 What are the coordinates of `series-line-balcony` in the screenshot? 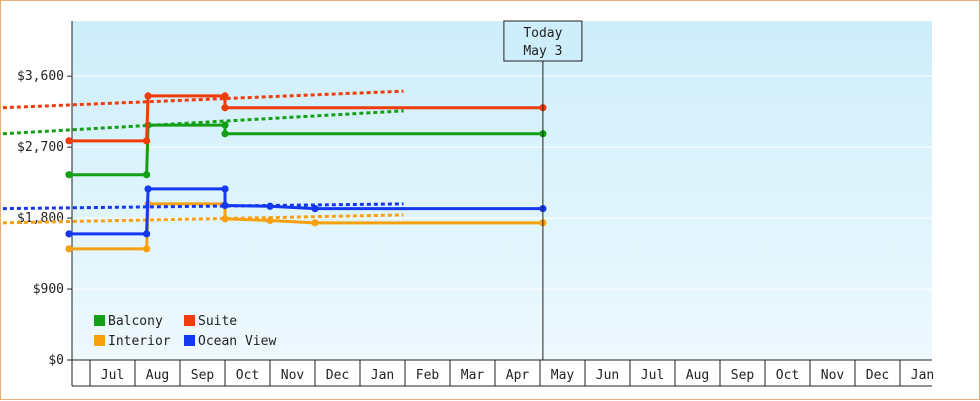 It's located at (306, 150).